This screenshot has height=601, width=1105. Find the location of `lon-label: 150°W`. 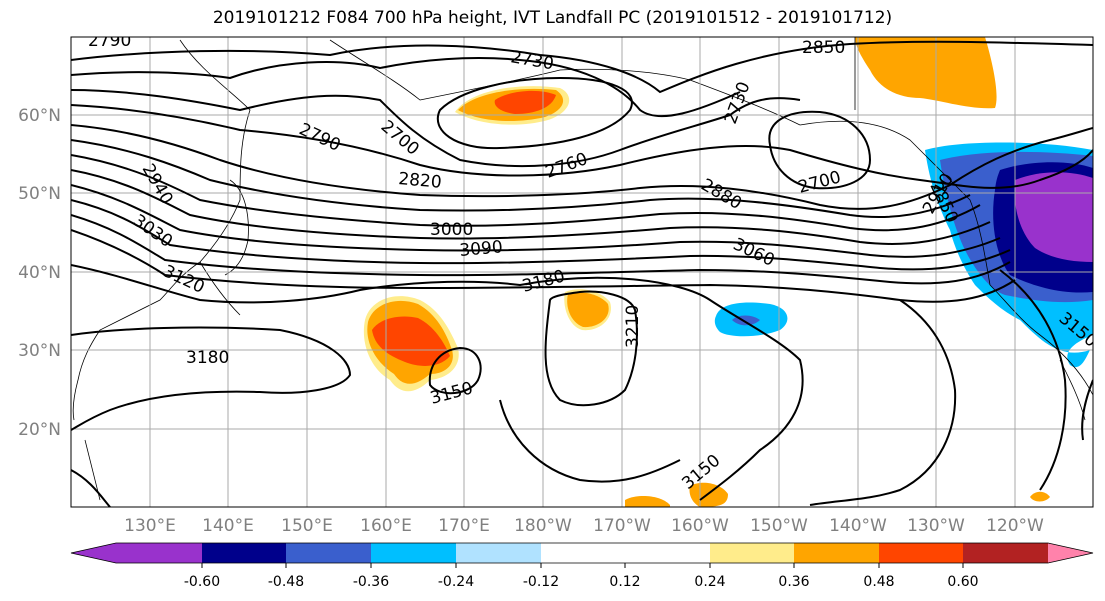

lon-label: 150°W is located at coordinates (779, 526).